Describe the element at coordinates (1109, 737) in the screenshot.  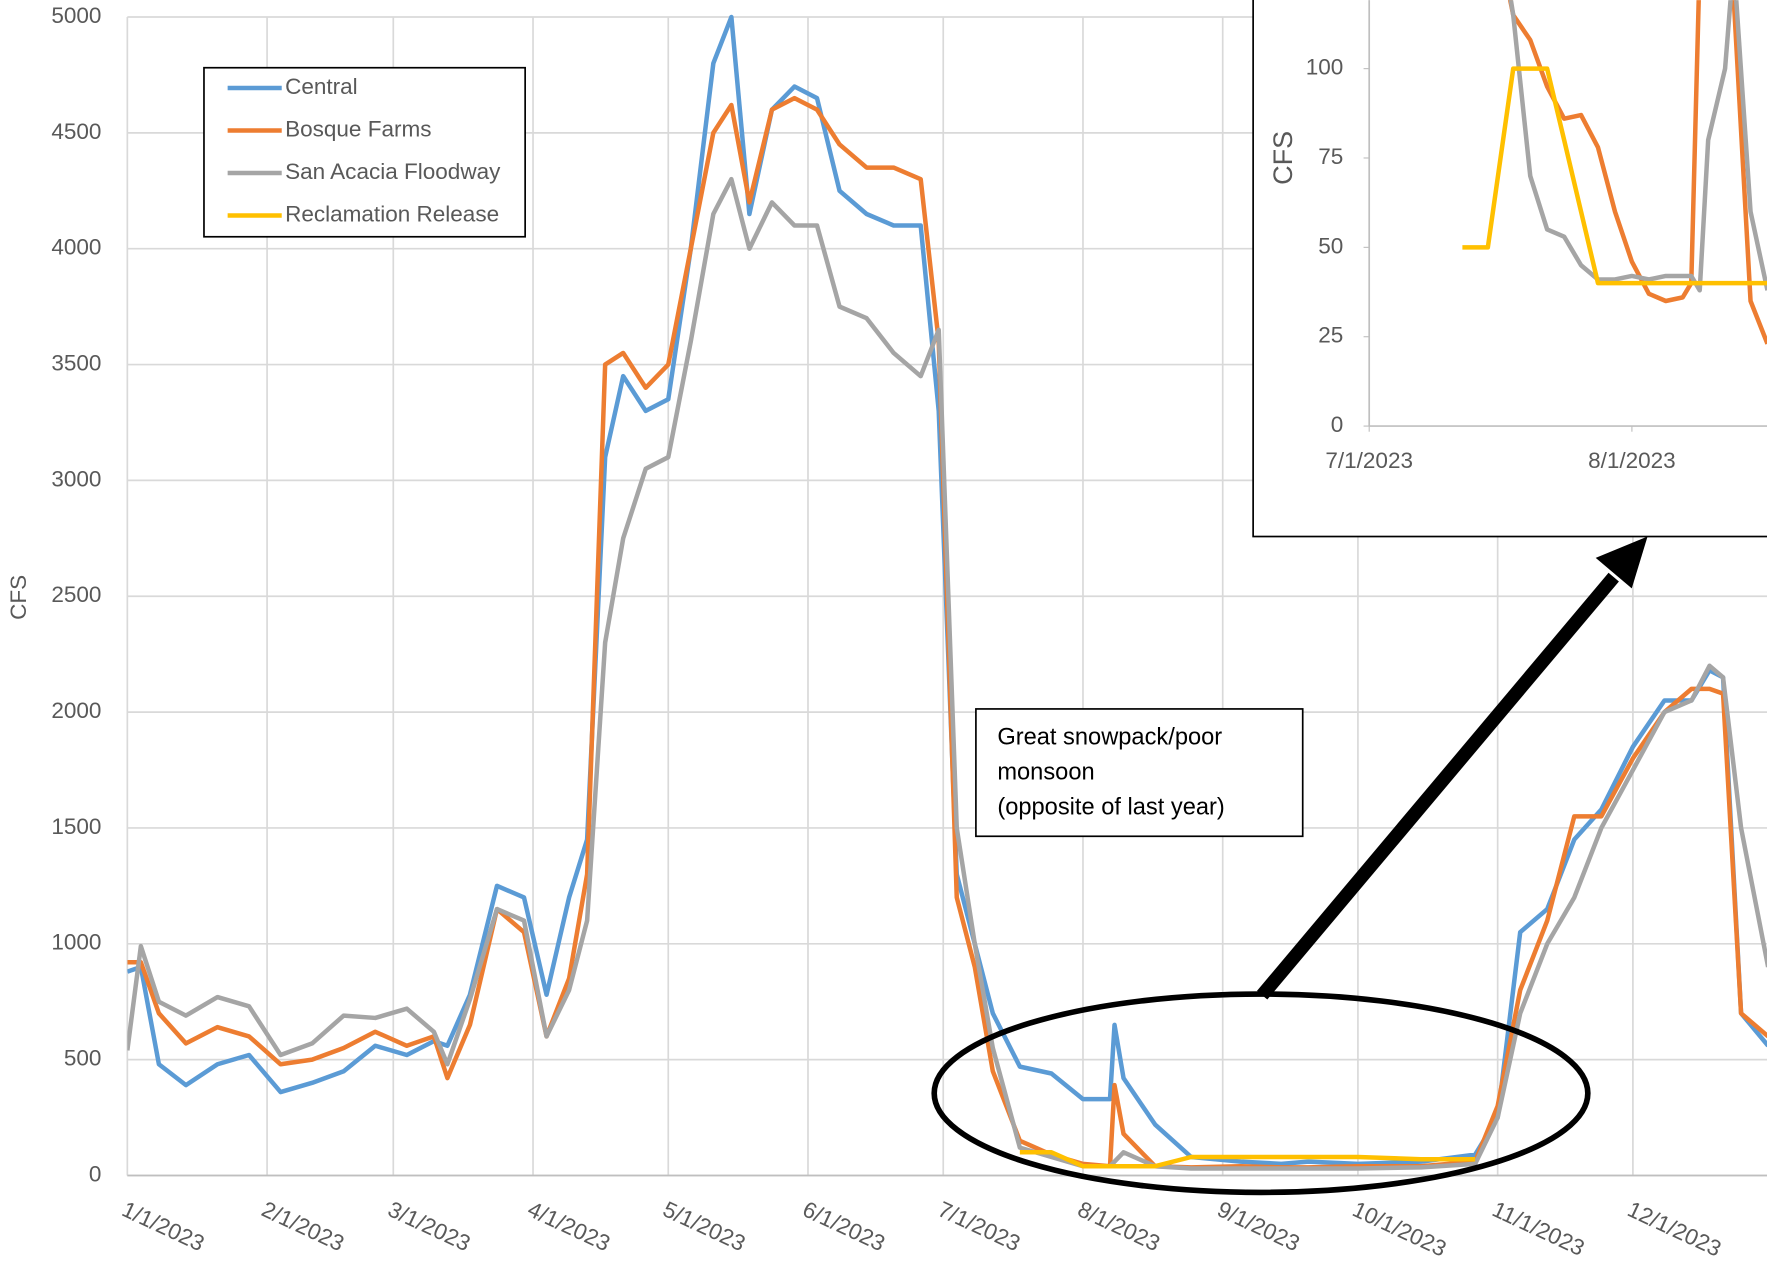
I see `annotation-text: Great snowpack/poor` at that location.